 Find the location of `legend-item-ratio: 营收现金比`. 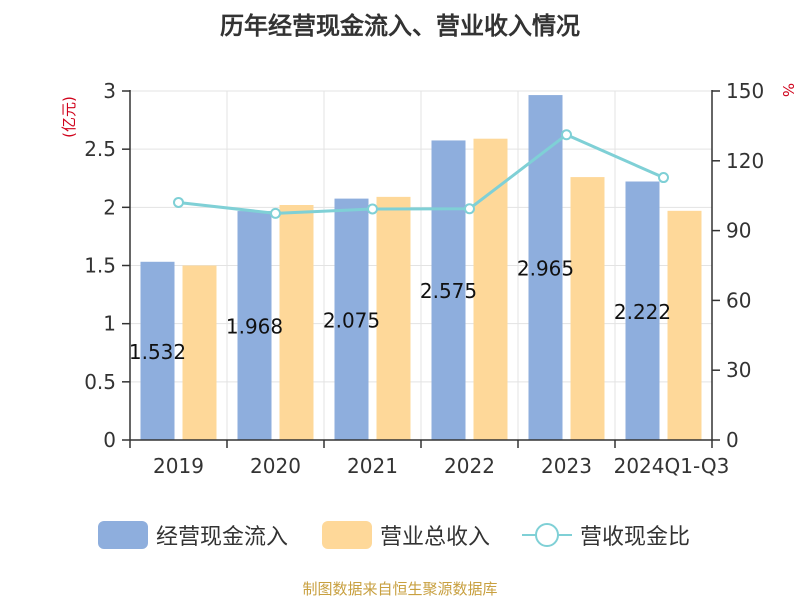

legend-item-ratio: 营收现金比 is located at coordinates (606, 535).